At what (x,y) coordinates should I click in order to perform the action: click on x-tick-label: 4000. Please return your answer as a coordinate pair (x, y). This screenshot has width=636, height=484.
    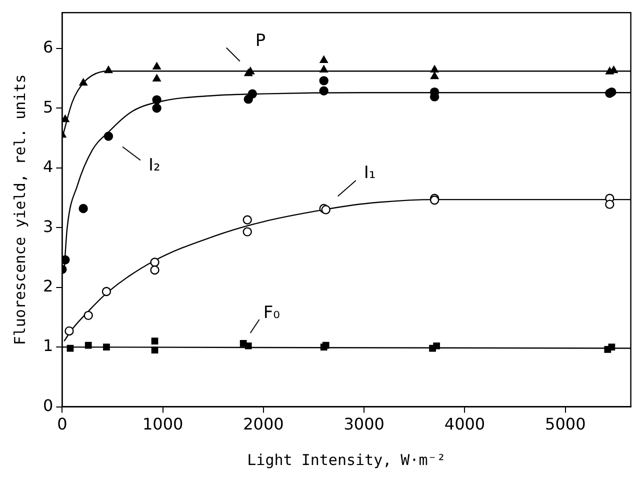
    Looking at the image, I should click on (465, 424).